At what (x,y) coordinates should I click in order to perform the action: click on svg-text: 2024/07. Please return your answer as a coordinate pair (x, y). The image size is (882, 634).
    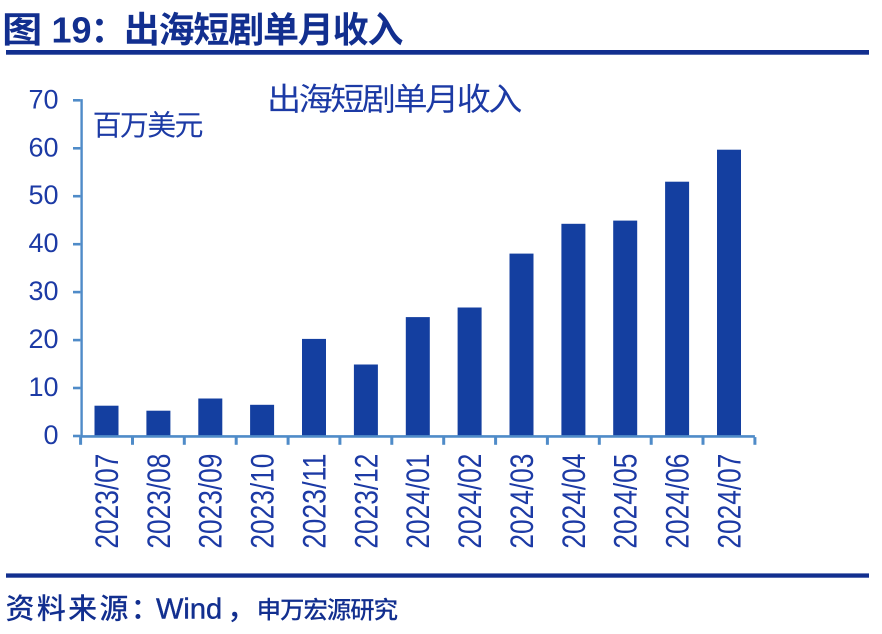
    Looking at the image, I should click on (729, 501).